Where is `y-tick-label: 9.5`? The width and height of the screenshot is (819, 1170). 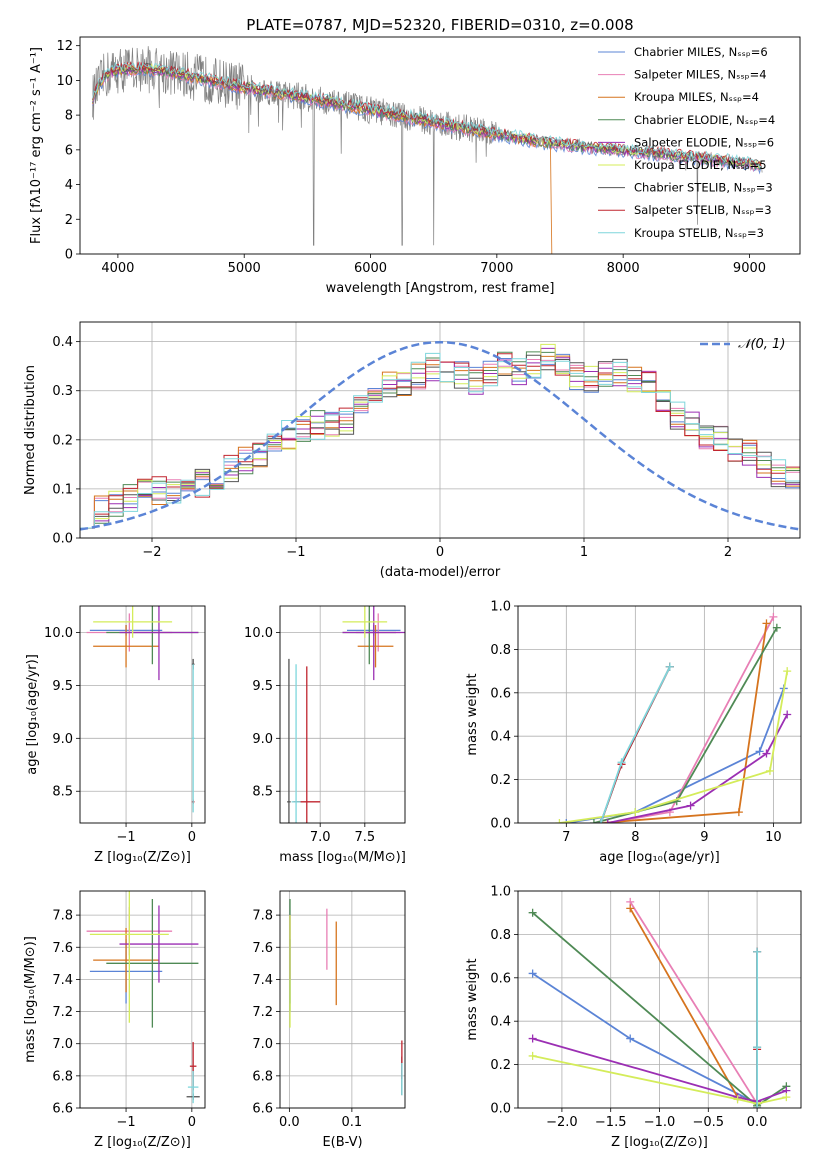
y-tick-label: 9.5 is located at coordinates (262, 686).